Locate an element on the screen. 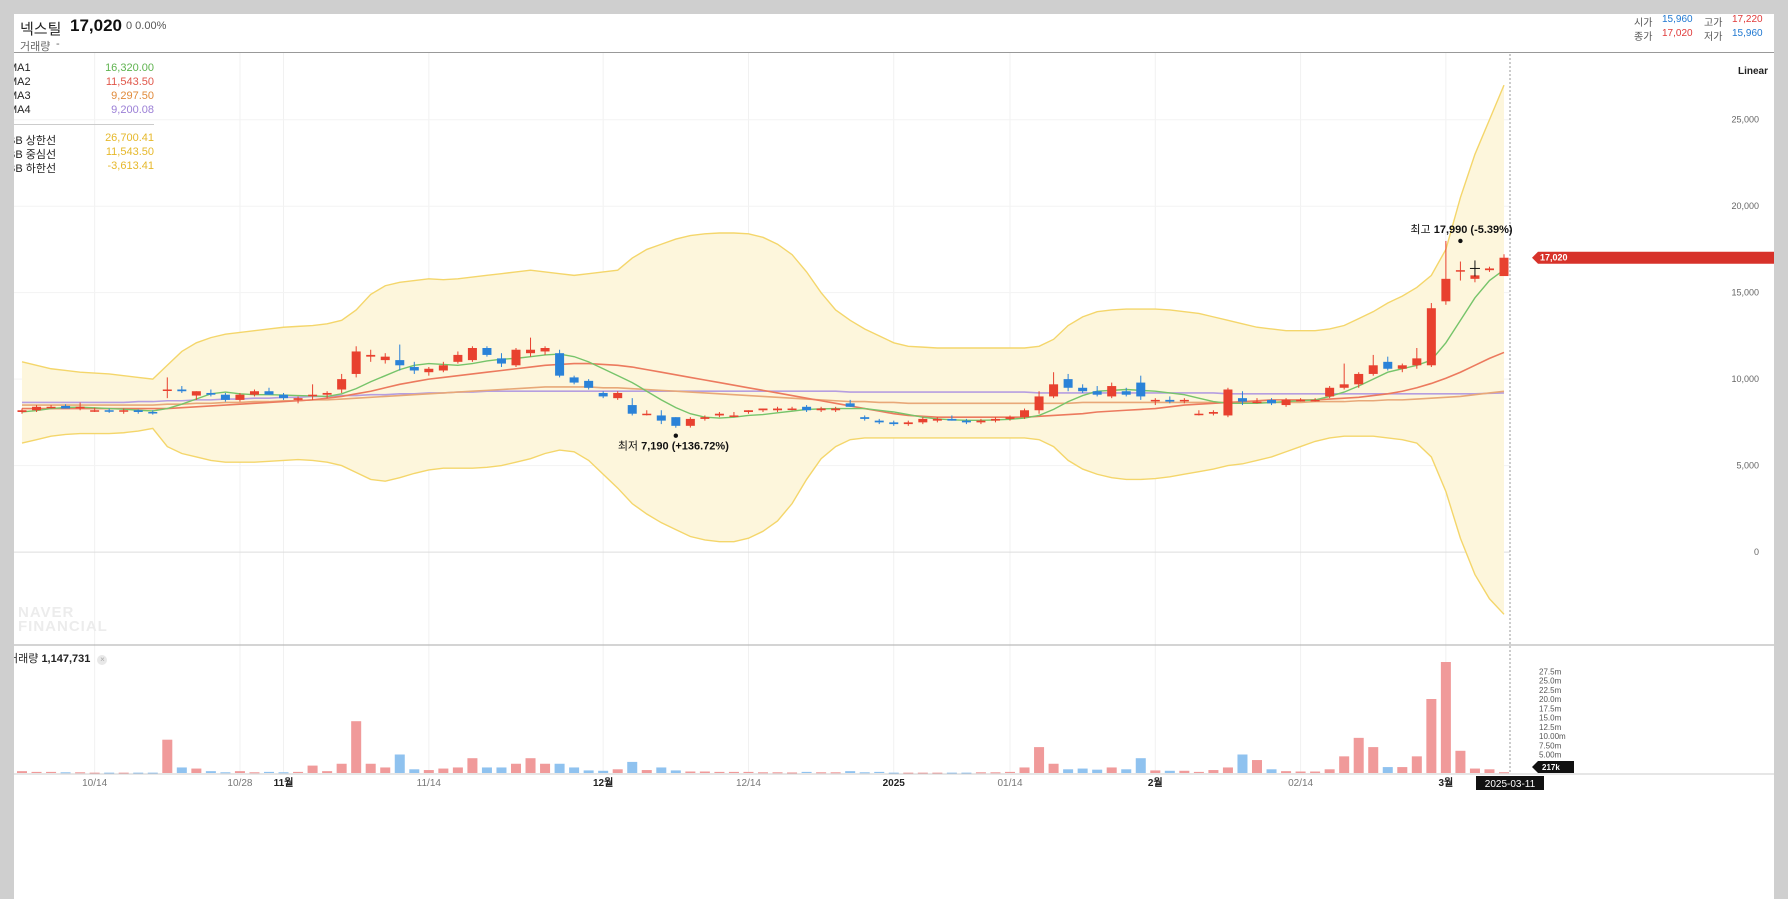 The height and width of the screenshot is (899, 1788). x-tick-label: 2025 is located at coordinates (894, 783).